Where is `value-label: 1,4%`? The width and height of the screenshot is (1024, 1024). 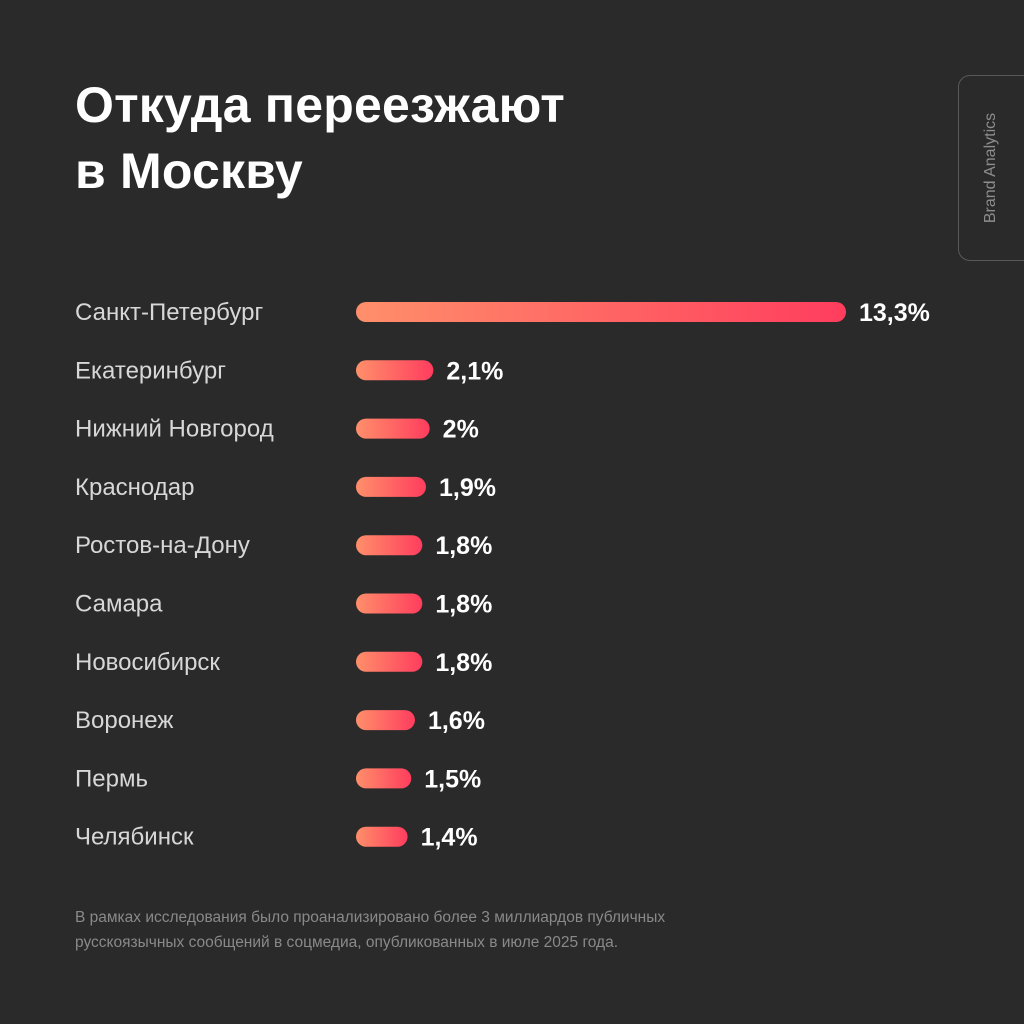 value-label: 1,4% is located at coordinates (449, 838).